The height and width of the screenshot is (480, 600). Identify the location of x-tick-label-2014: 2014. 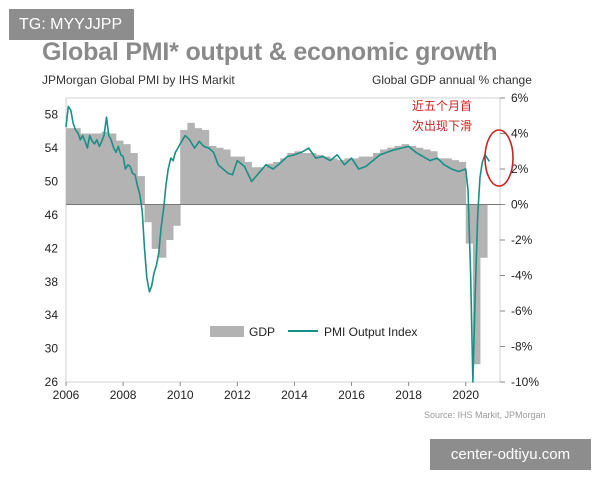
(294, 395).